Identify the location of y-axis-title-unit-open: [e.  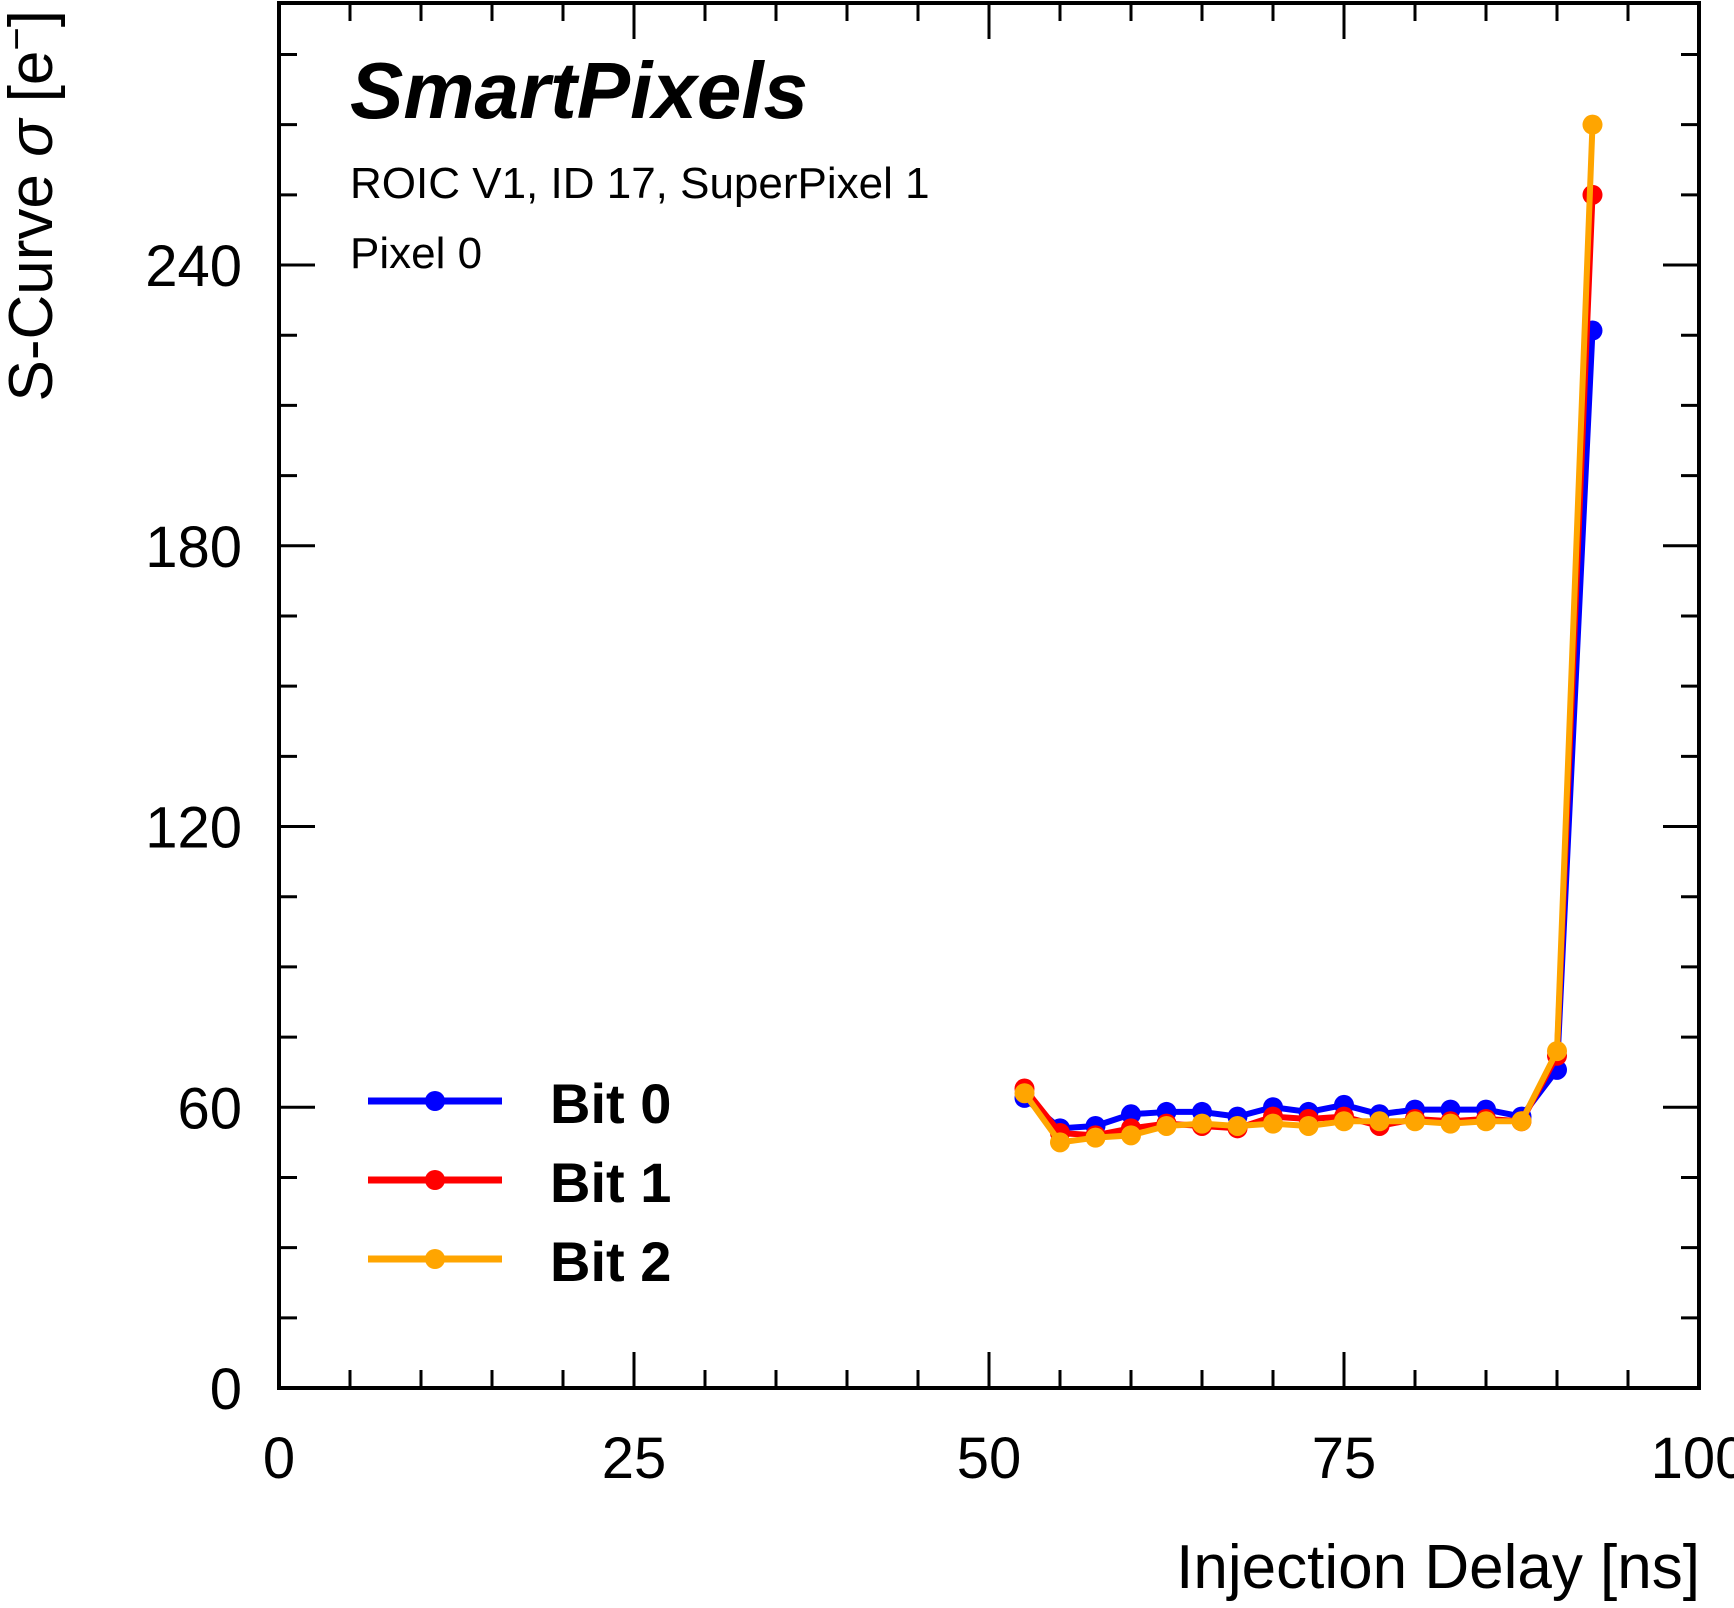
(33, 85).